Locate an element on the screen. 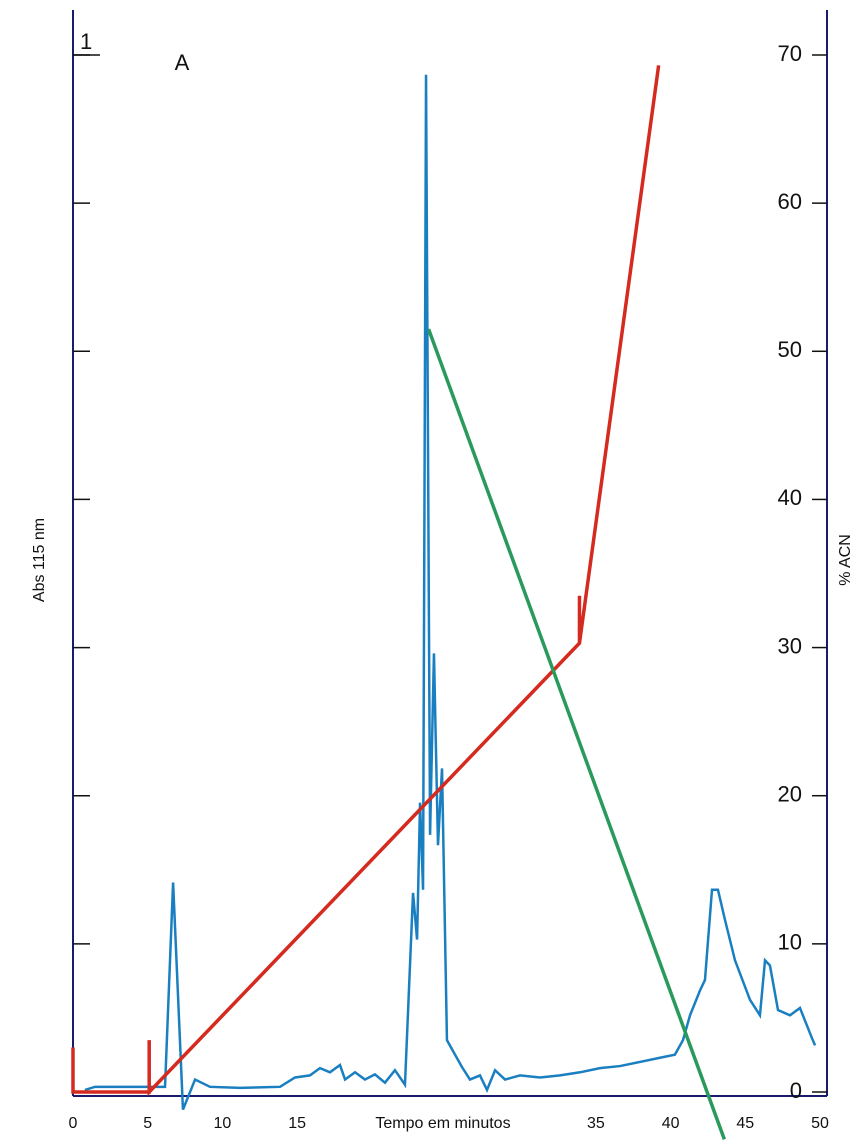  y2-tick-label: 20 is located at coordinates (790, 794).